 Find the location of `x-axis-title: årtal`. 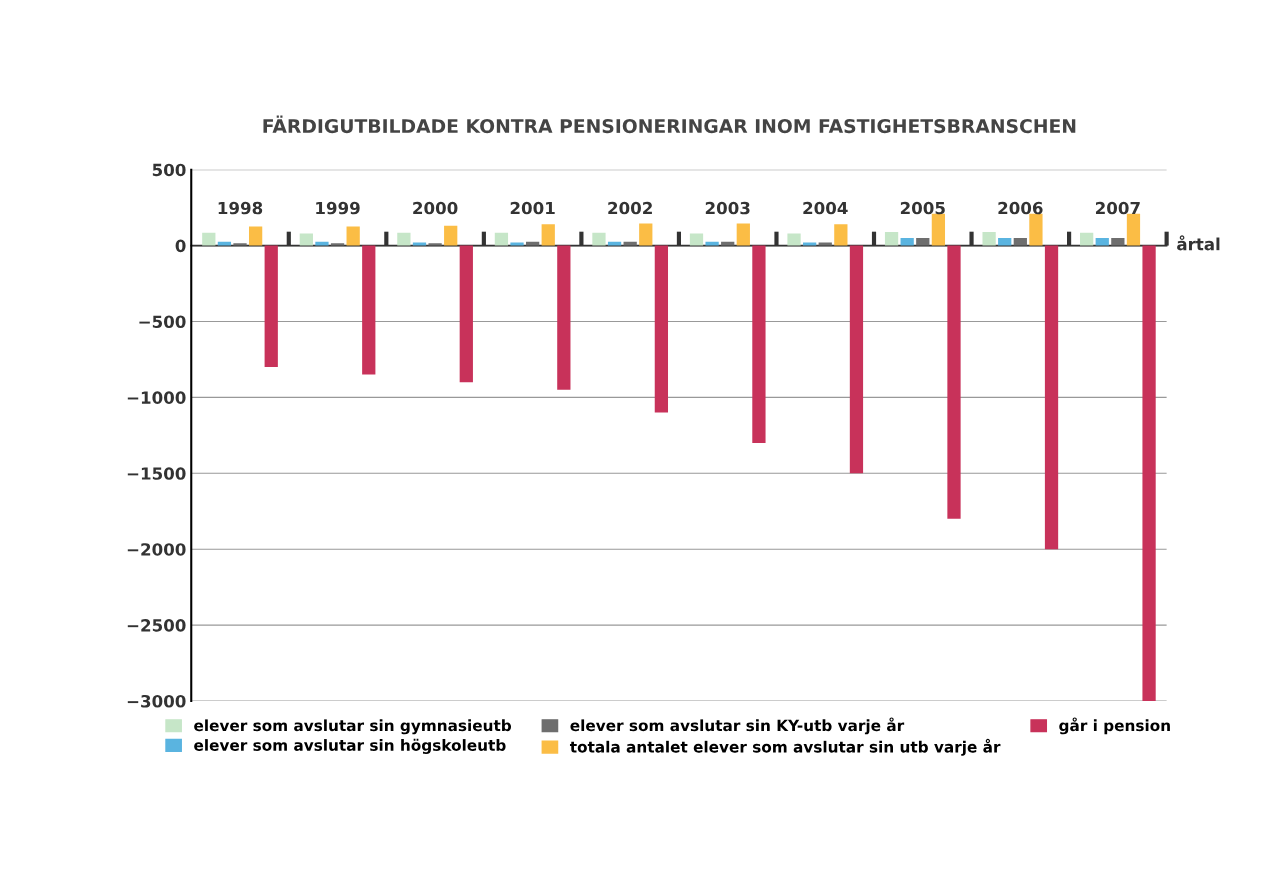

x-axis-title: årtal is located at coordinates (1198, 243).